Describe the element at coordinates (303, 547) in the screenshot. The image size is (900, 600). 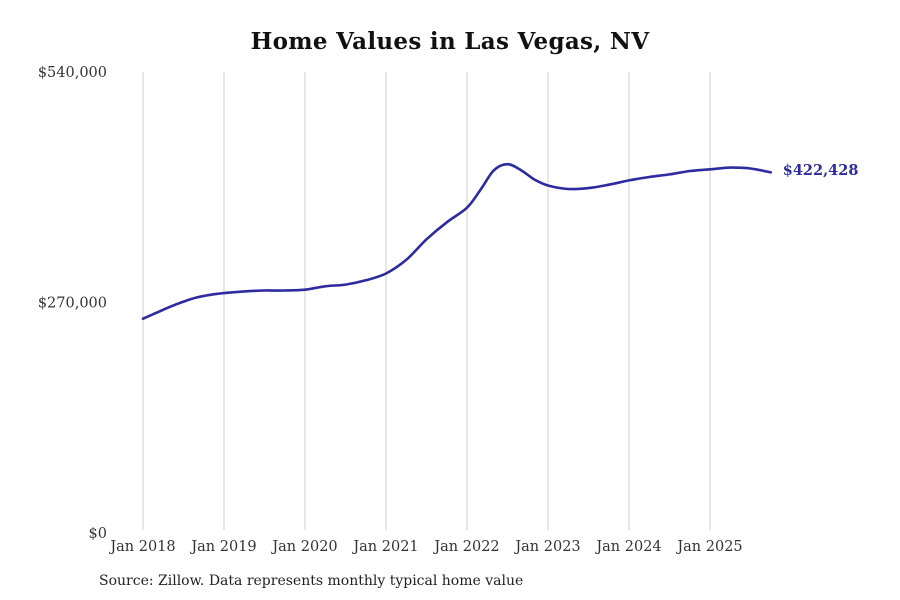
I see `x-axis-tick-label: Jan 2020` at that location.